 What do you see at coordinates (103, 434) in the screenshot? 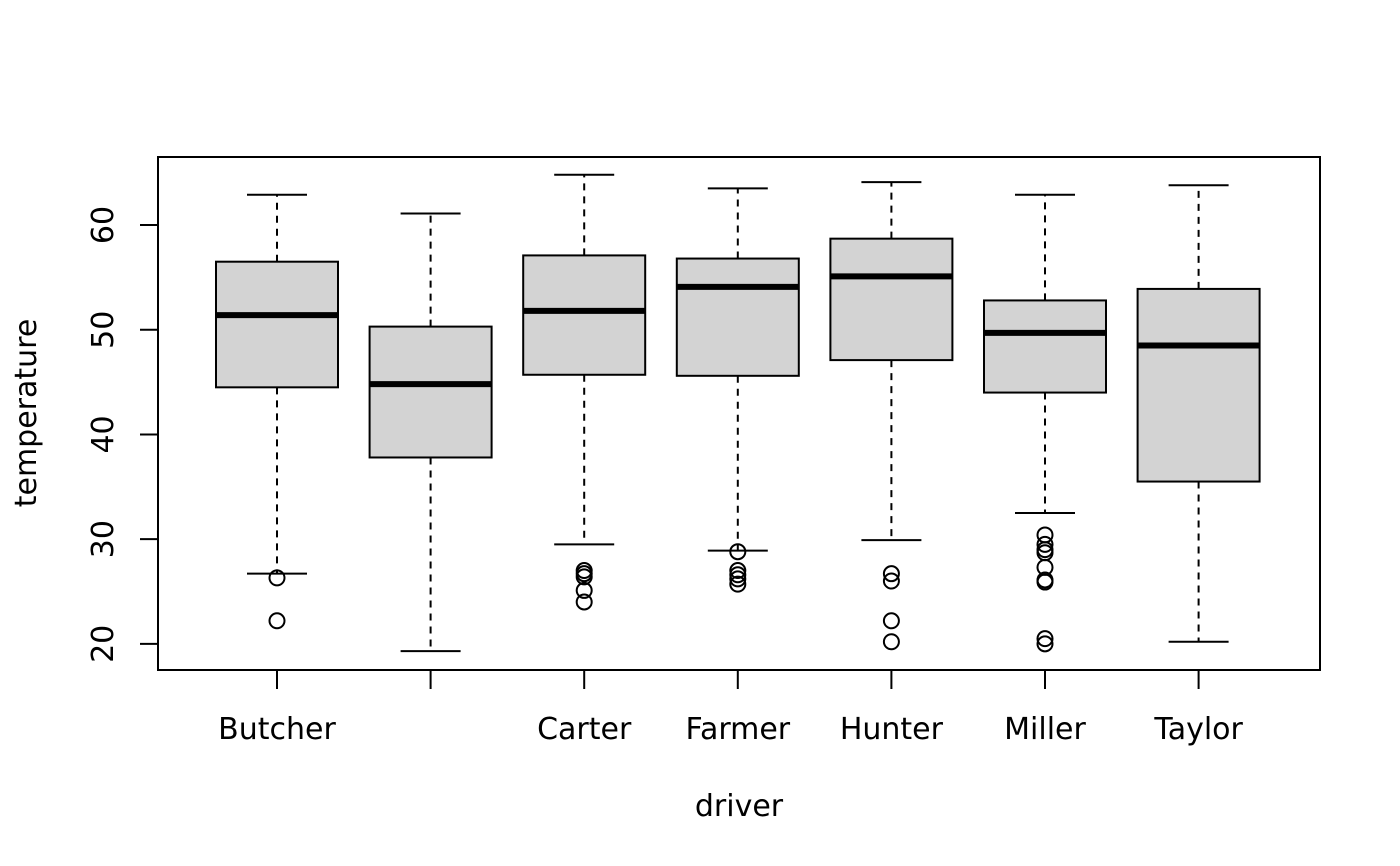
I see `y-tick-label: 40` at bounding box center [103, 434].